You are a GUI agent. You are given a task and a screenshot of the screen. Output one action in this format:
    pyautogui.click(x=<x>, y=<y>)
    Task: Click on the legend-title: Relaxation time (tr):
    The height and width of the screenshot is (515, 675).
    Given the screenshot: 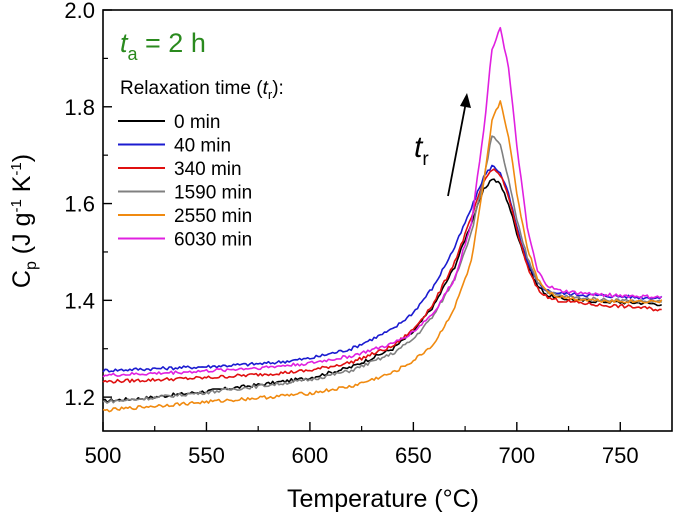 What is the action you would take?
    pyautogui.click(x=202, y=90)
    